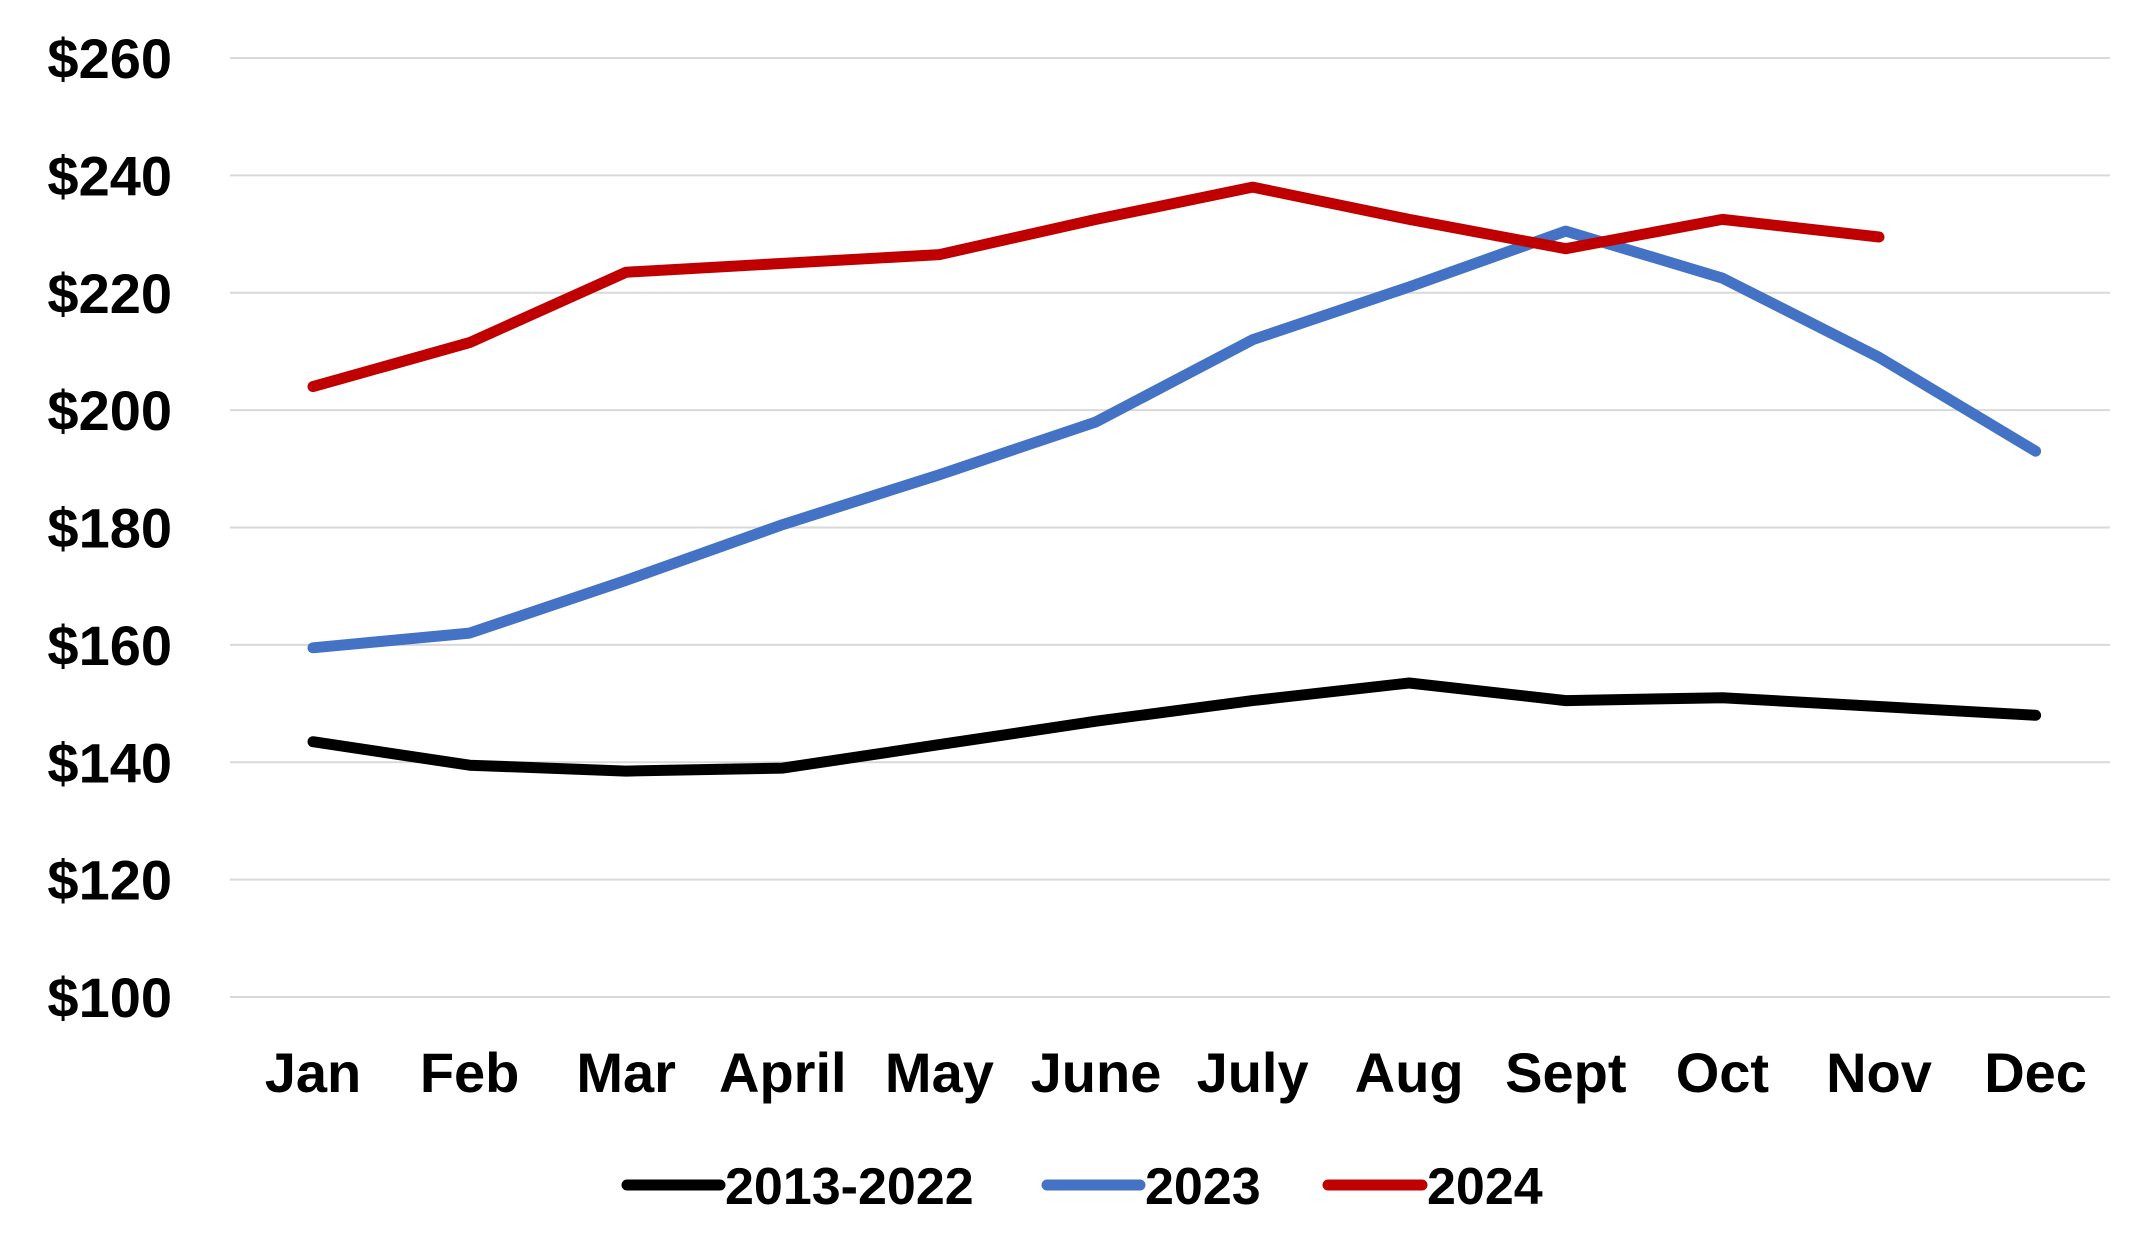  What do you see at coordinates (1082, 1187) in the screenshot?
I see `legend: 2013-2022 2023 2024` at bounding box center [1082, 1187].